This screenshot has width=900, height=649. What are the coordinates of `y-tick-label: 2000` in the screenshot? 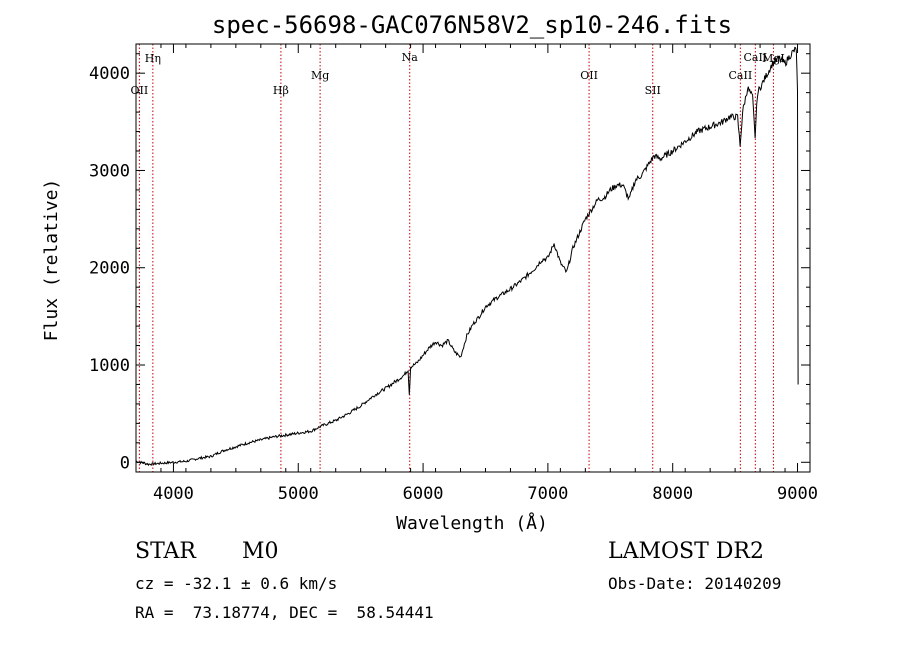 It's located at (109, 269).